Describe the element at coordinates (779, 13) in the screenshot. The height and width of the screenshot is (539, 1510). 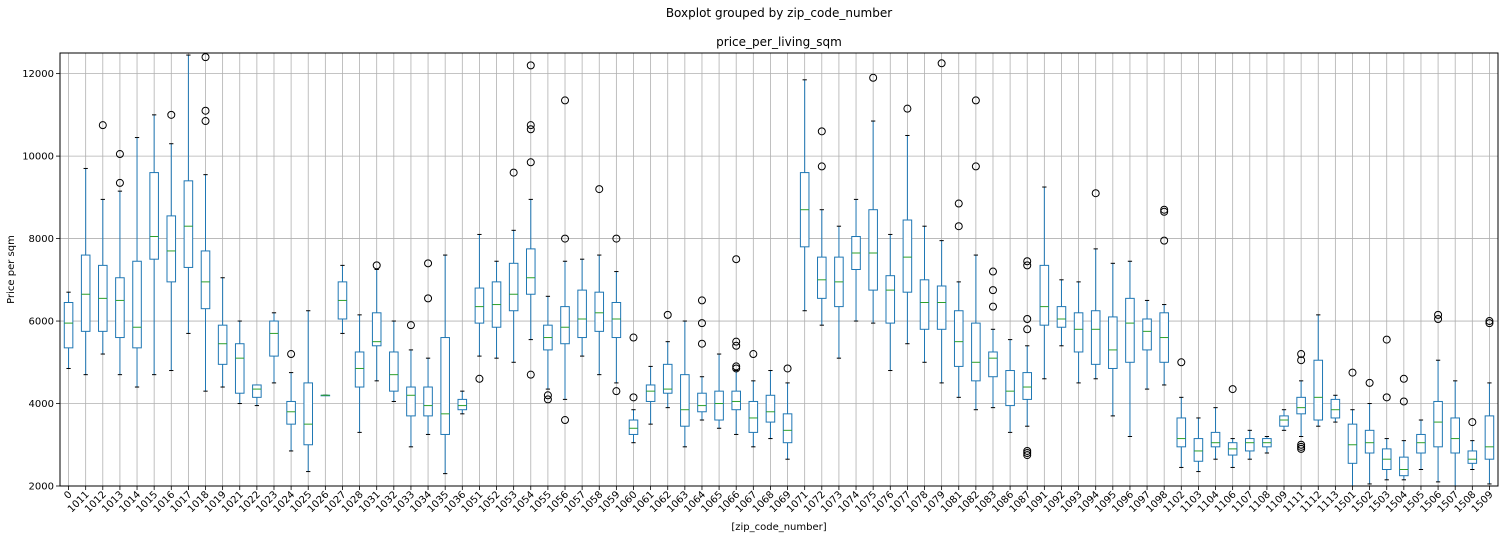
I see `figure-suptitle: Boxplot grouped by zip_code_number` at that location.